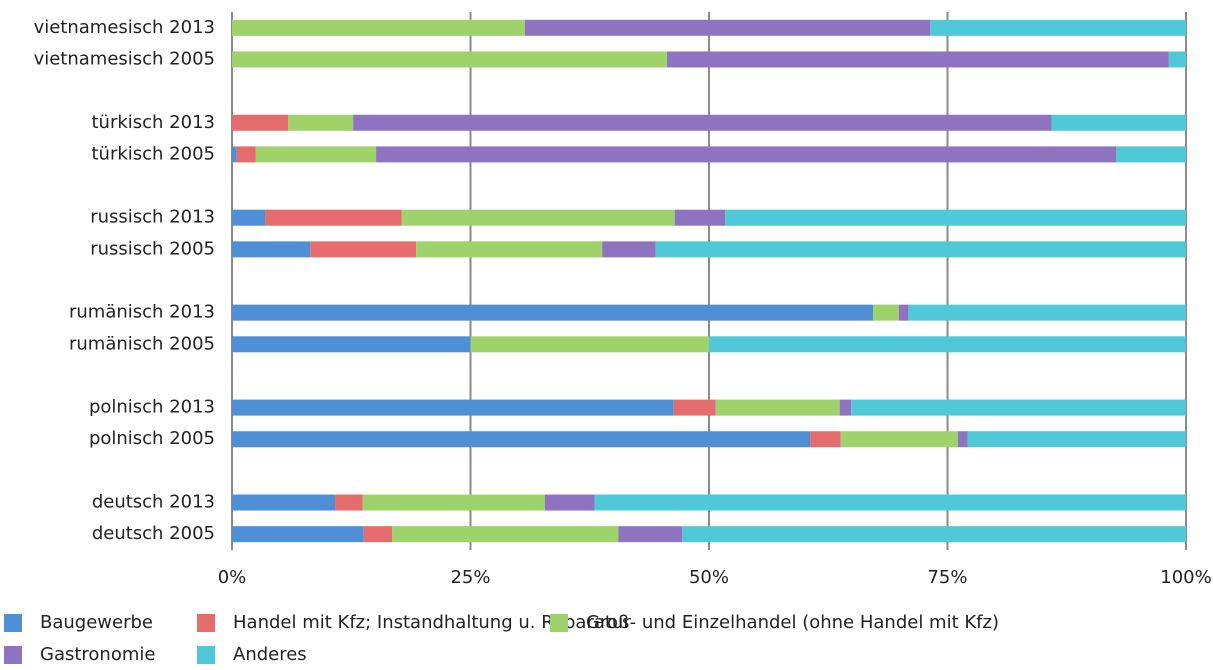 This screenshot has width=1213, height=670. Describe the element at coordinates (152, 217) in the screenshot. I see `y-tick-label: russisch 2013` at that location.